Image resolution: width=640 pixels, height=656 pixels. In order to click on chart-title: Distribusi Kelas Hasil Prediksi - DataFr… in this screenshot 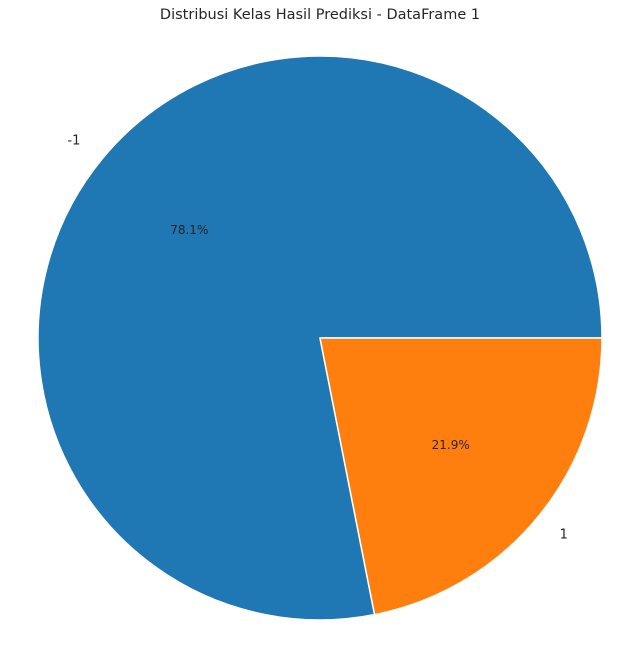, I will do `click(320, 15)`.